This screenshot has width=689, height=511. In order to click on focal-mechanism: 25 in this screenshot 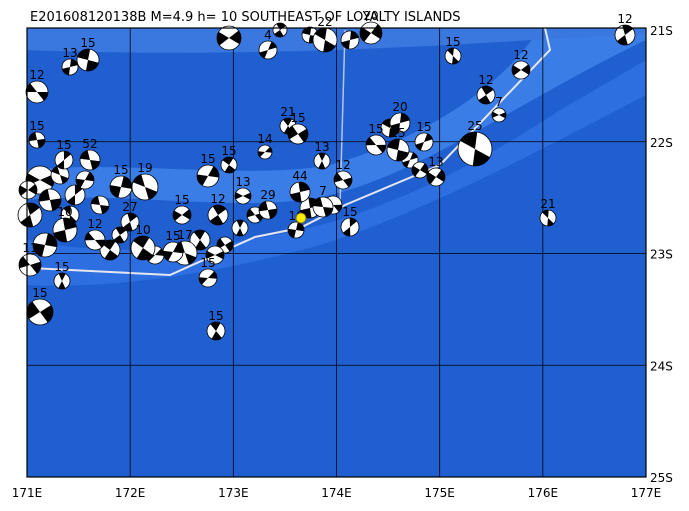, I will do `click(475, 143)`.